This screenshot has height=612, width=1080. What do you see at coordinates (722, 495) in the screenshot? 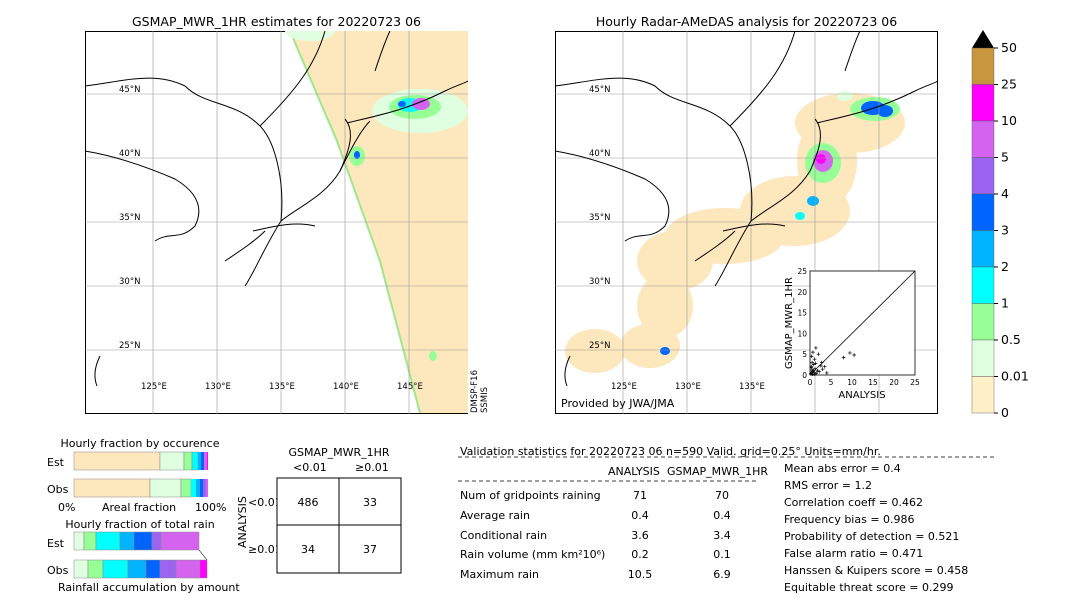
I see `stat-gsmap-gridpoints: 70` at bounding box center [722, 495].